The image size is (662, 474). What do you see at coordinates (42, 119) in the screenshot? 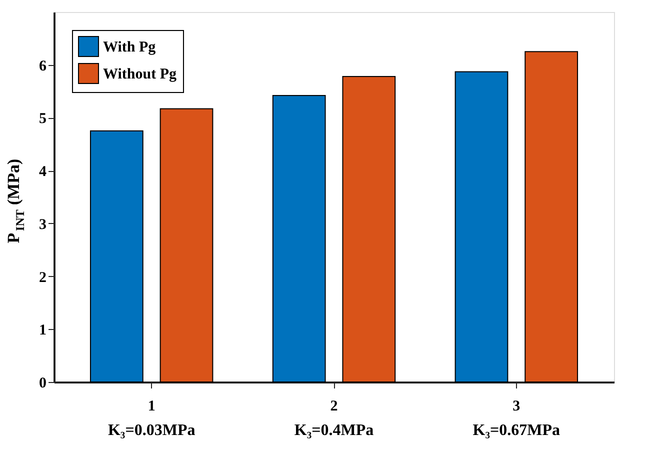
I see `y-tick-label: 5` at bounding box center [42, 119].